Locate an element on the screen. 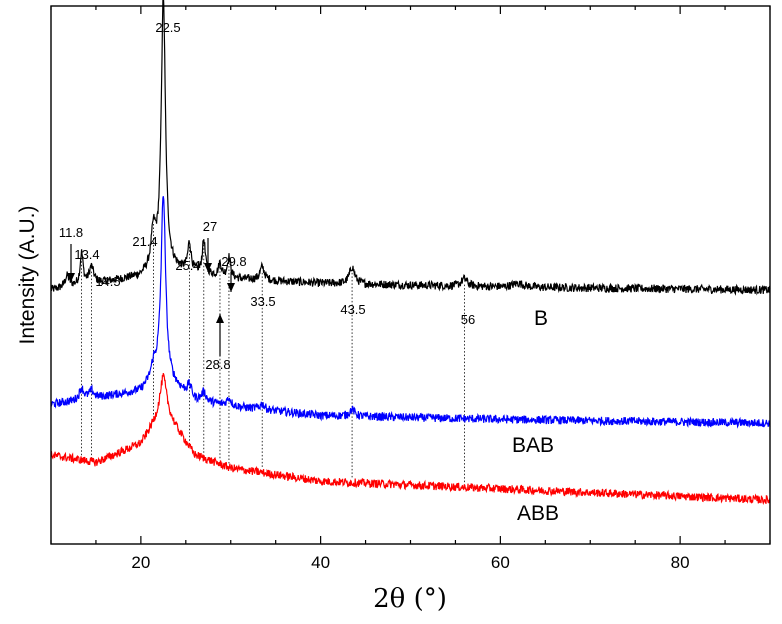  x-axis-label: 2θ (°) is located at coordinates (410, 599).